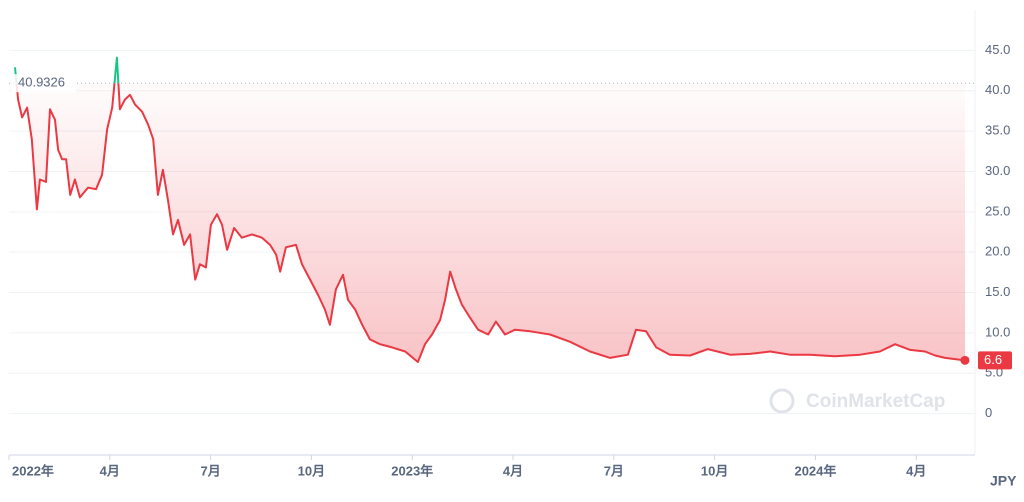 This screenshot has width=1024, height=502. What do you see at coordinates (997, 130) in the screenshot?
I see `y-tick-label: 35.0` at bounding box center [997, 130].